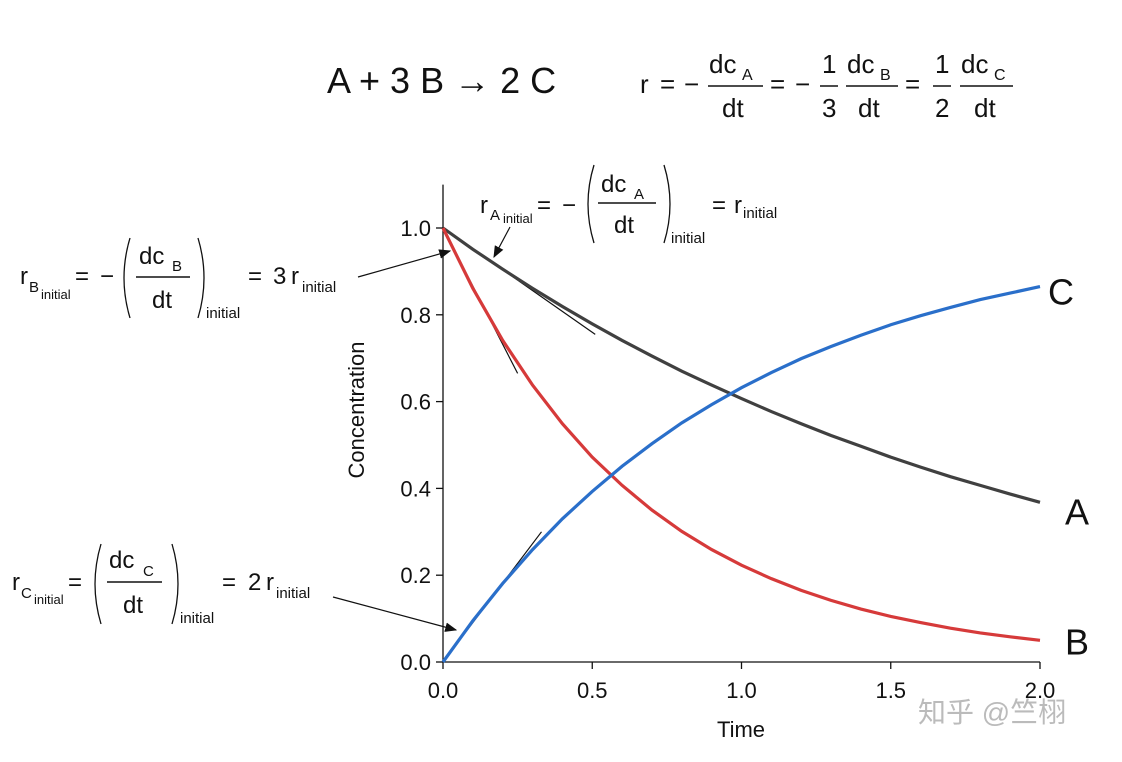 The width and height of the screenshot is (1122, 762). I want to click on y-tick-label: 0.2, so click(415, 575).